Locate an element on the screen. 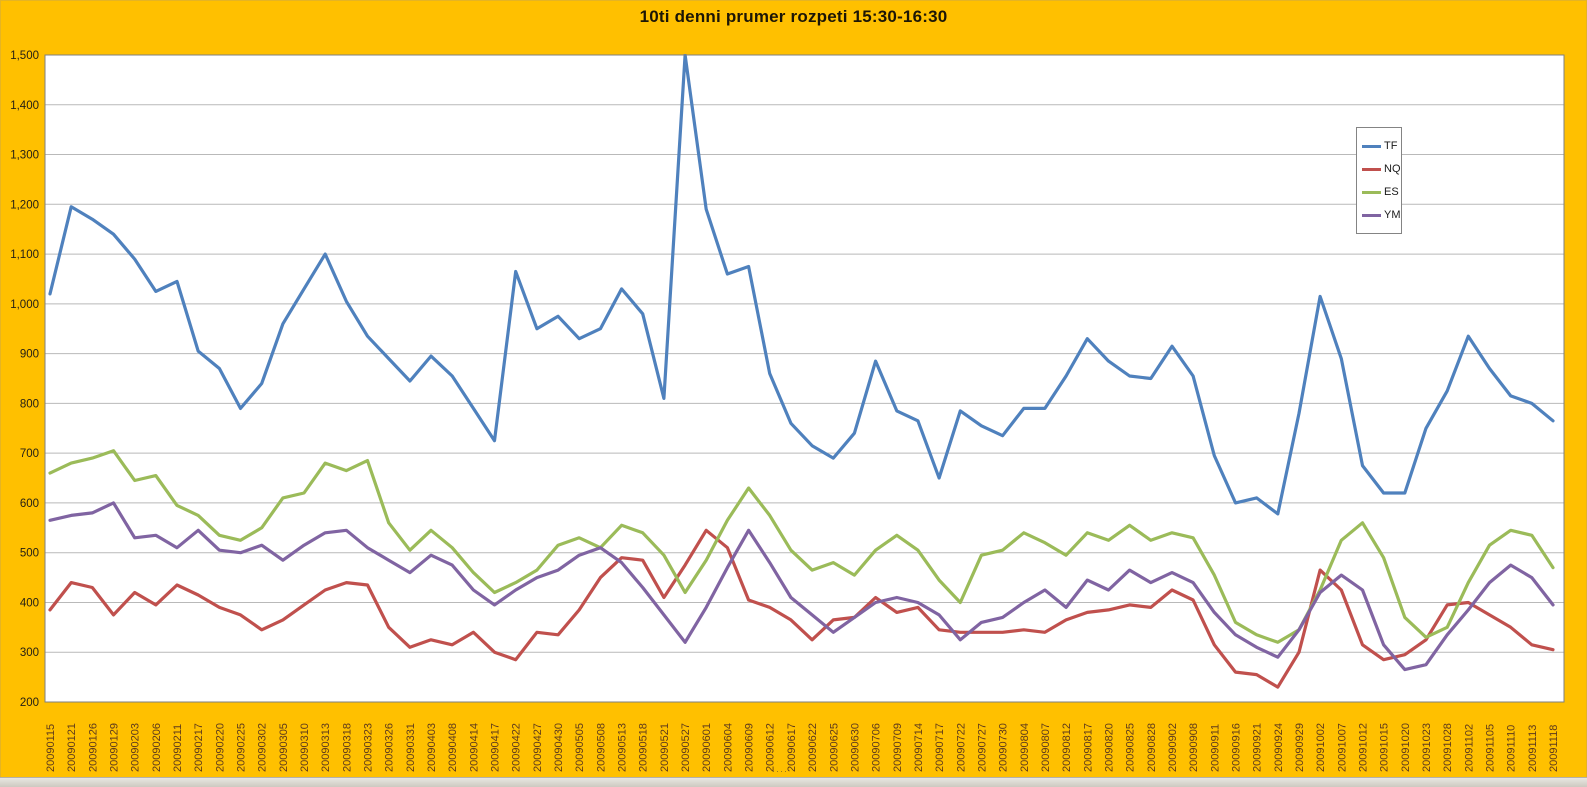 This screenshot has width=1587, height=787. y-axis-tick-label: 1,000 is located at coordinates (24, 305).